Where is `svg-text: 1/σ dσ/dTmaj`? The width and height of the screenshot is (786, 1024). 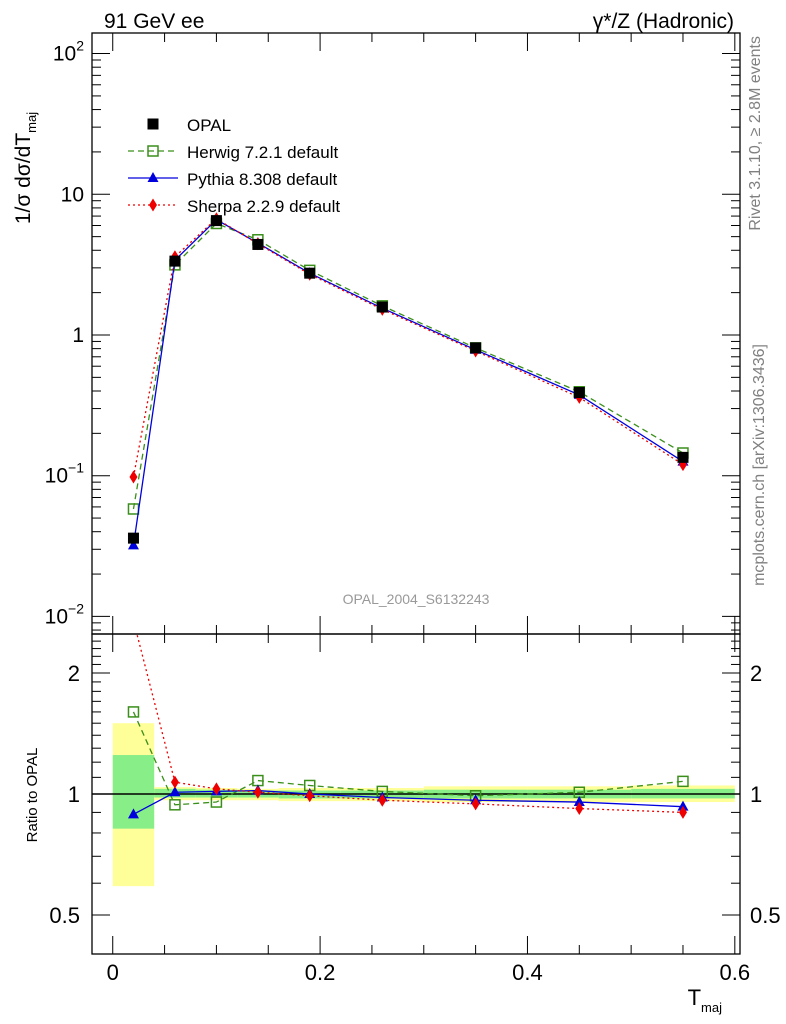 svg-text: 1/σ dσ/dTmaj is located at coordinates (25, 168).